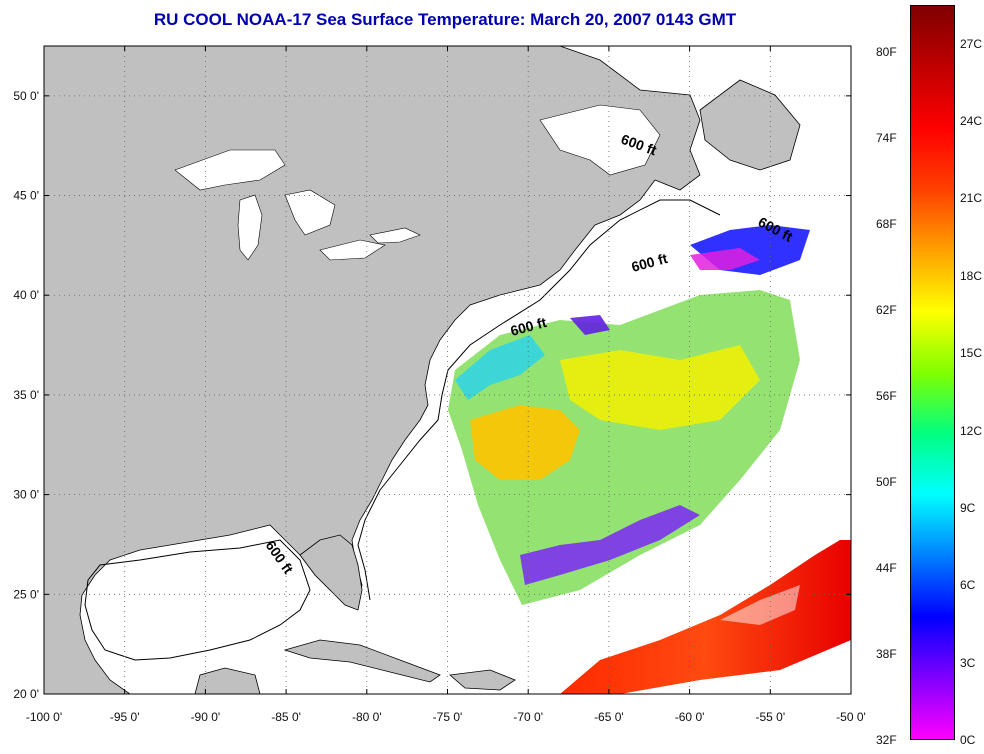 Image resolution: width=984 pixels, height=754 pixels. I want to click on gulf-contour-600ft, so click(197, 600).